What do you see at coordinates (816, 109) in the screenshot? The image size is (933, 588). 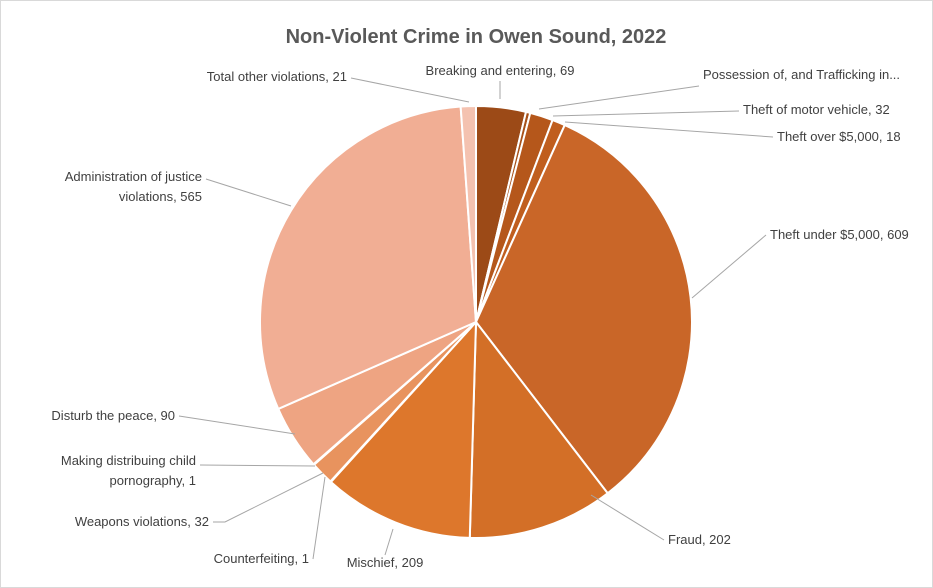 I see `slice-label-3: Theft of motor vehicle, 32` at bounding box center [816, 109].